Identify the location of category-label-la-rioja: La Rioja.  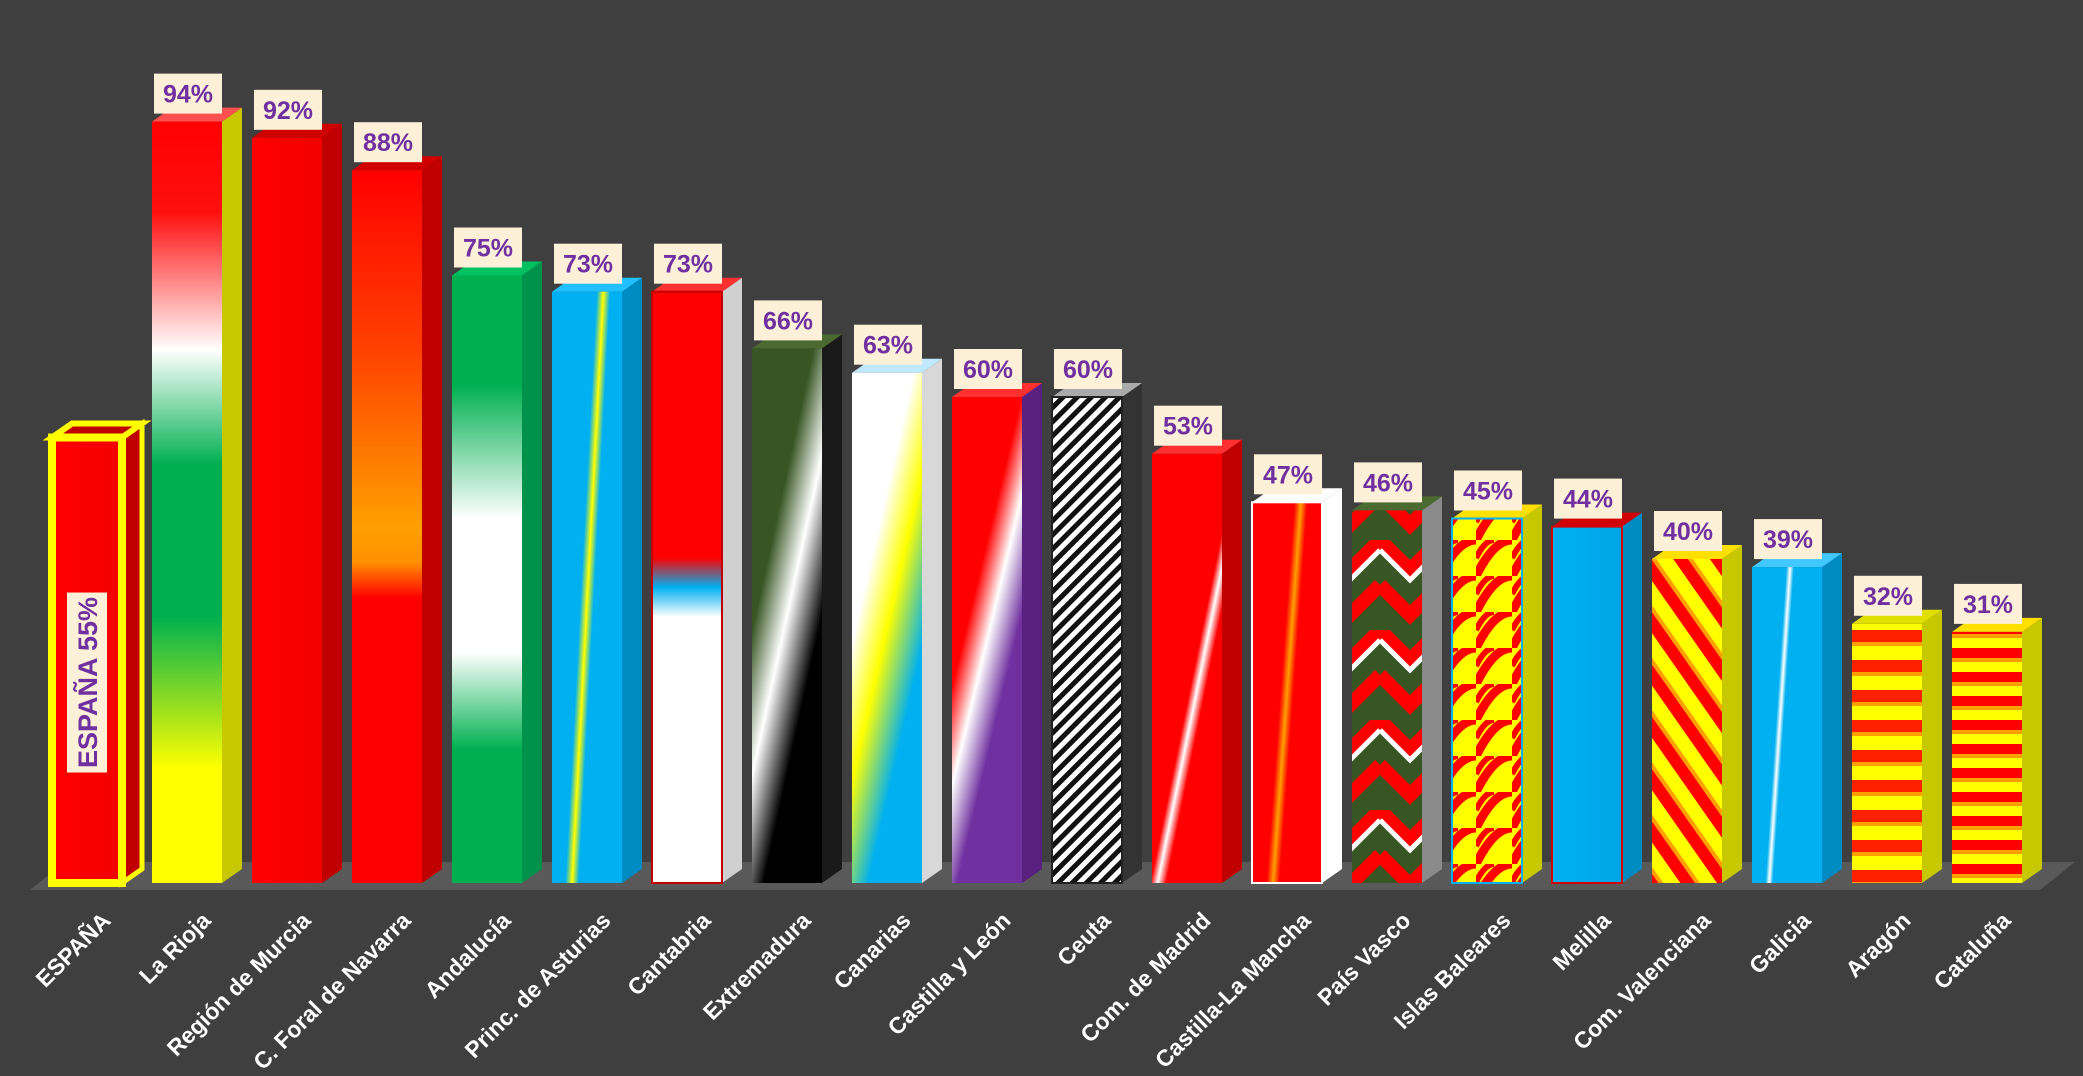
(175, 948).